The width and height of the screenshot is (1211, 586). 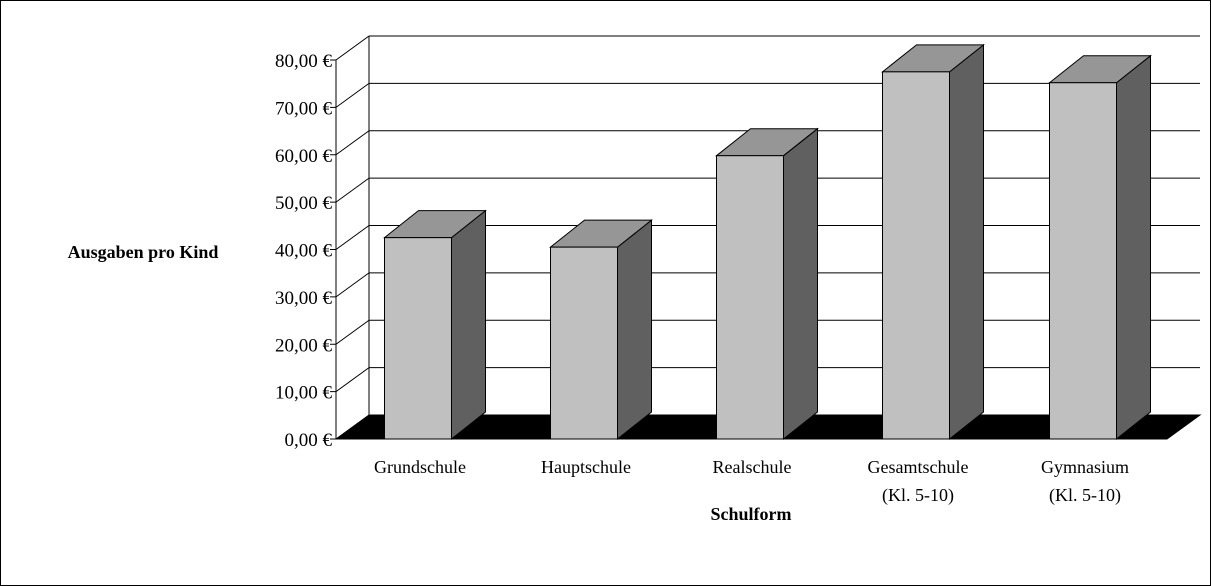 What do you see at coordinates (751, 514) in the screenshot?
I see `x-axis-title: Schulform` at bounding box center [751, 514].